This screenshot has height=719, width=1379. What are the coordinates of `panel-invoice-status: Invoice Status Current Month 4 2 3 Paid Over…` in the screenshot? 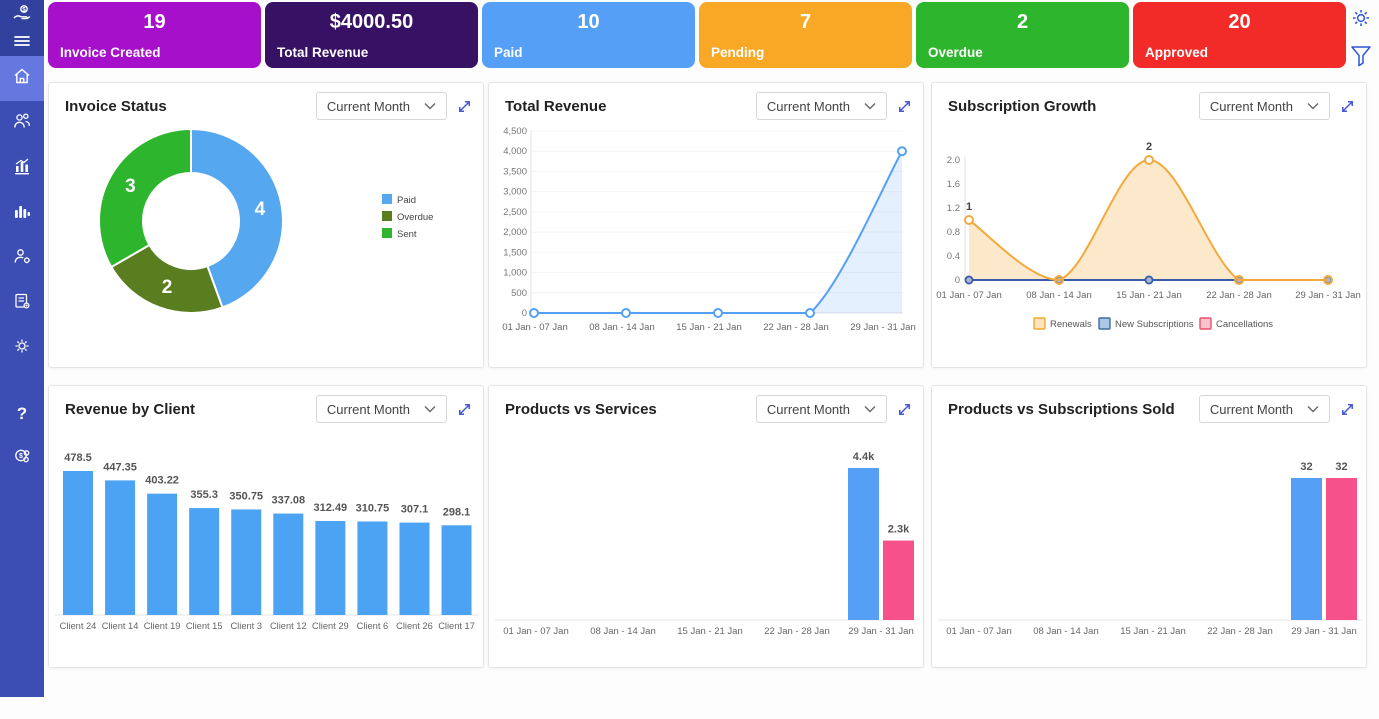 It's located at (266, 225).